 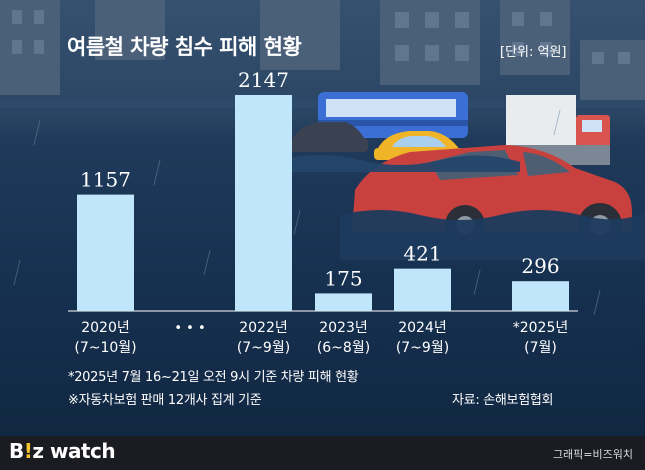 What do you see at coordinates (462, 207) in the screenshot?
I see `flood-water-waves` at bounding box center [462, 207].